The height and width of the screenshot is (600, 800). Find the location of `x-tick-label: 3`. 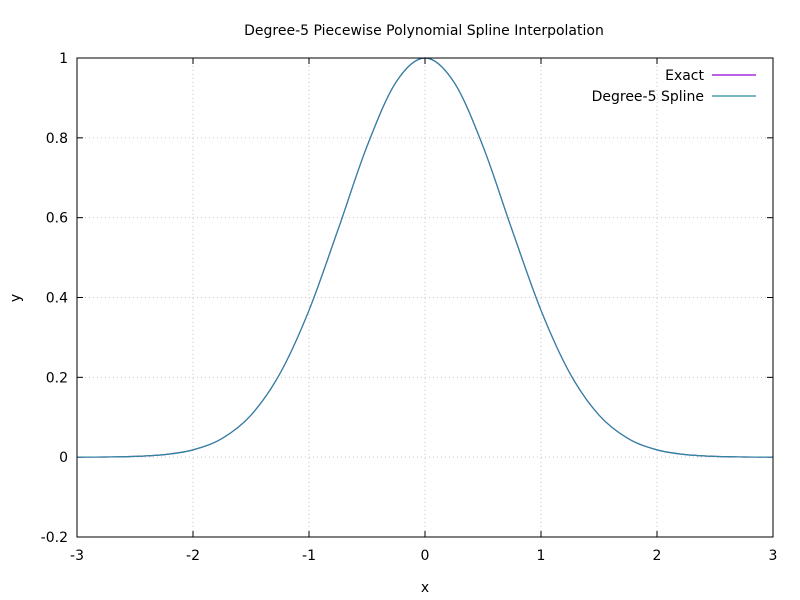

x-tick-label: 3 is located at coordinates (773, 556).